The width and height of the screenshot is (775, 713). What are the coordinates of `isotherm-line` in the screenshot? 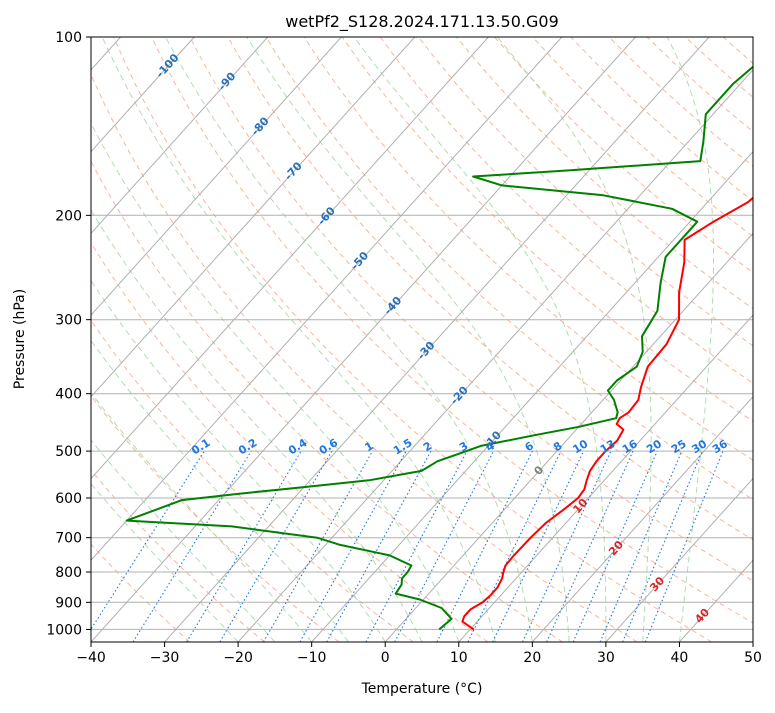 It's located at (764, 339).